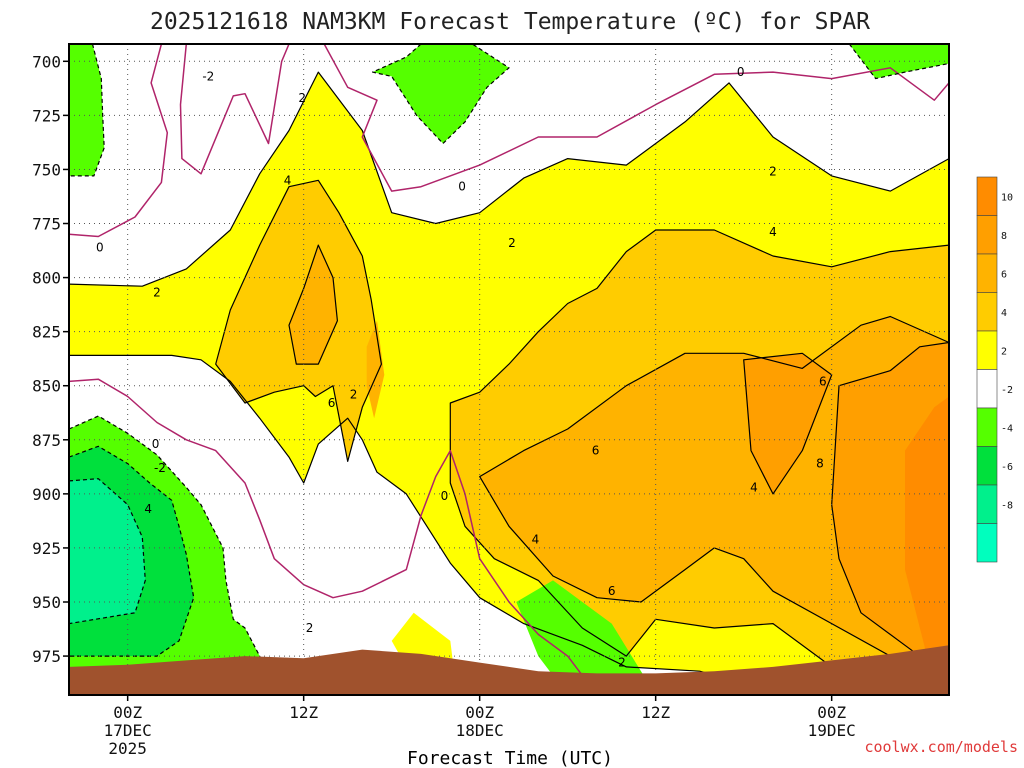 This screenshot has width=1024, height=768. I want to click on colorbar-label: -6, so click(1007, 467).